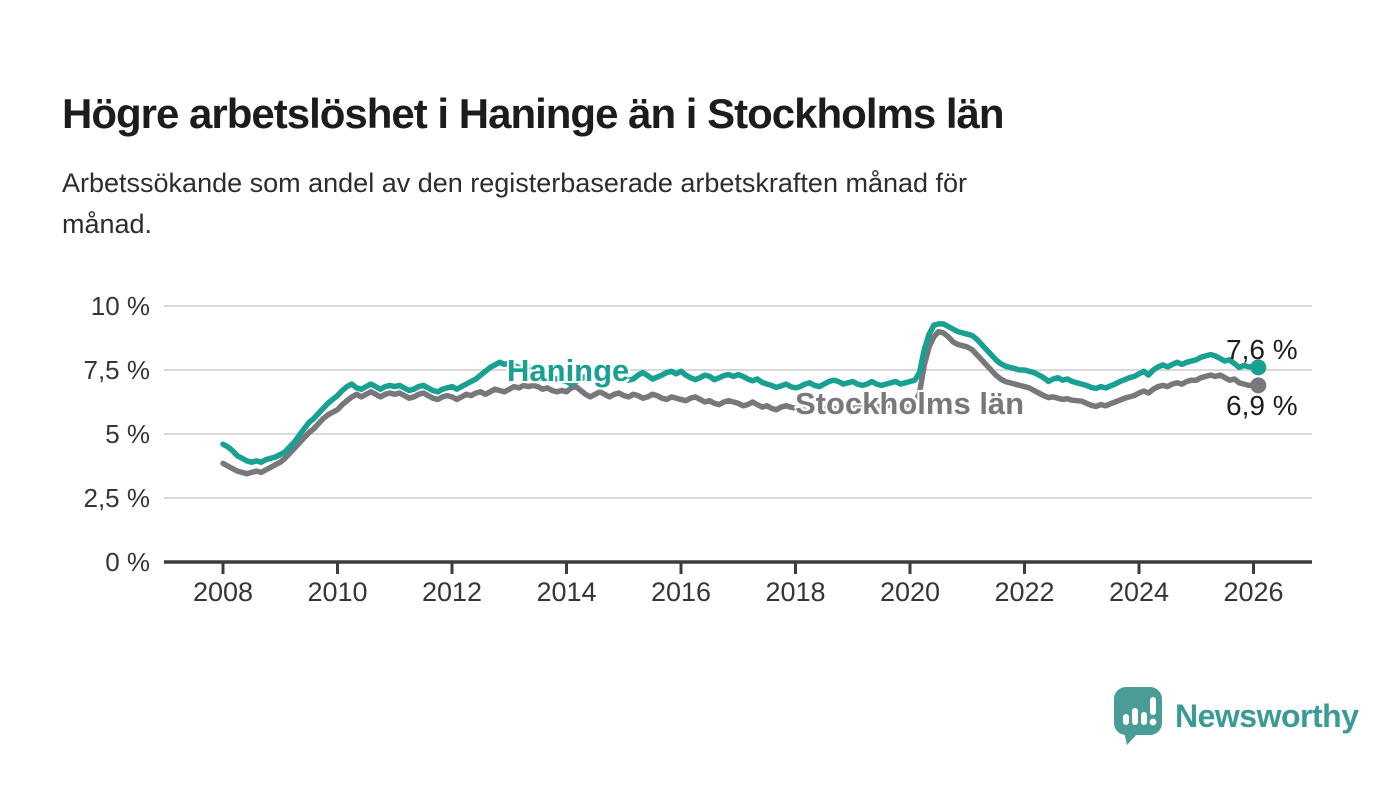  Describe the element at coordinates (1024, 592) in the screenshot. I see `x-axis-tick-label: 2022` at that location.